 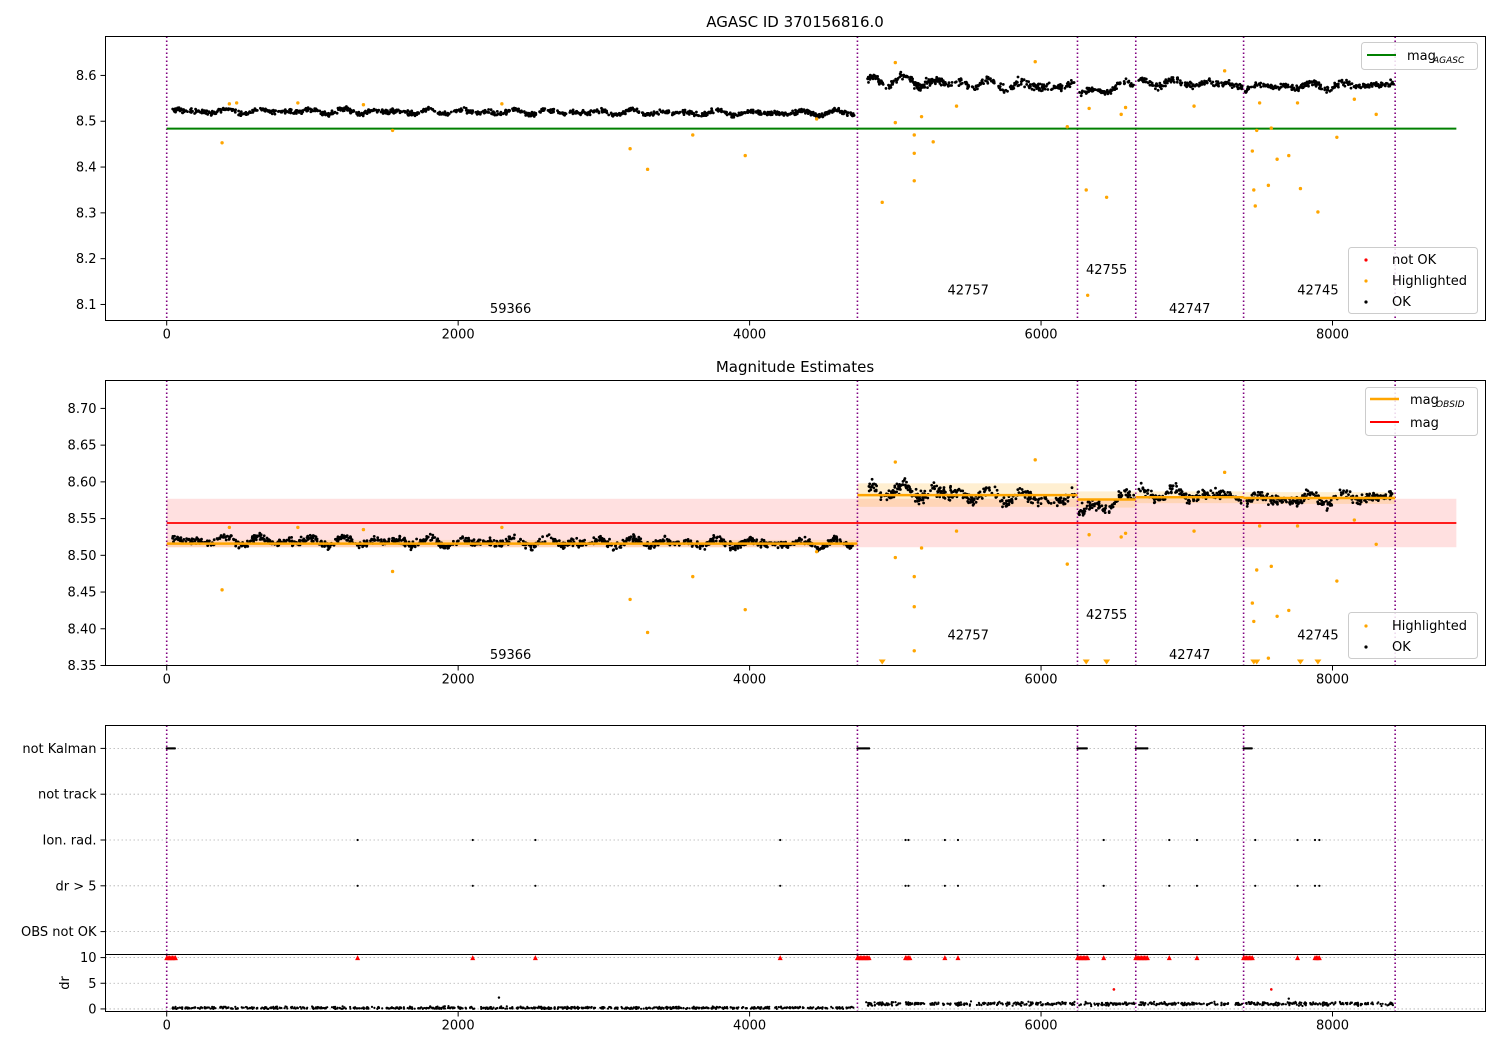 I want to click on flag-row-label: OBS not OK, so click(x=59, y=932).